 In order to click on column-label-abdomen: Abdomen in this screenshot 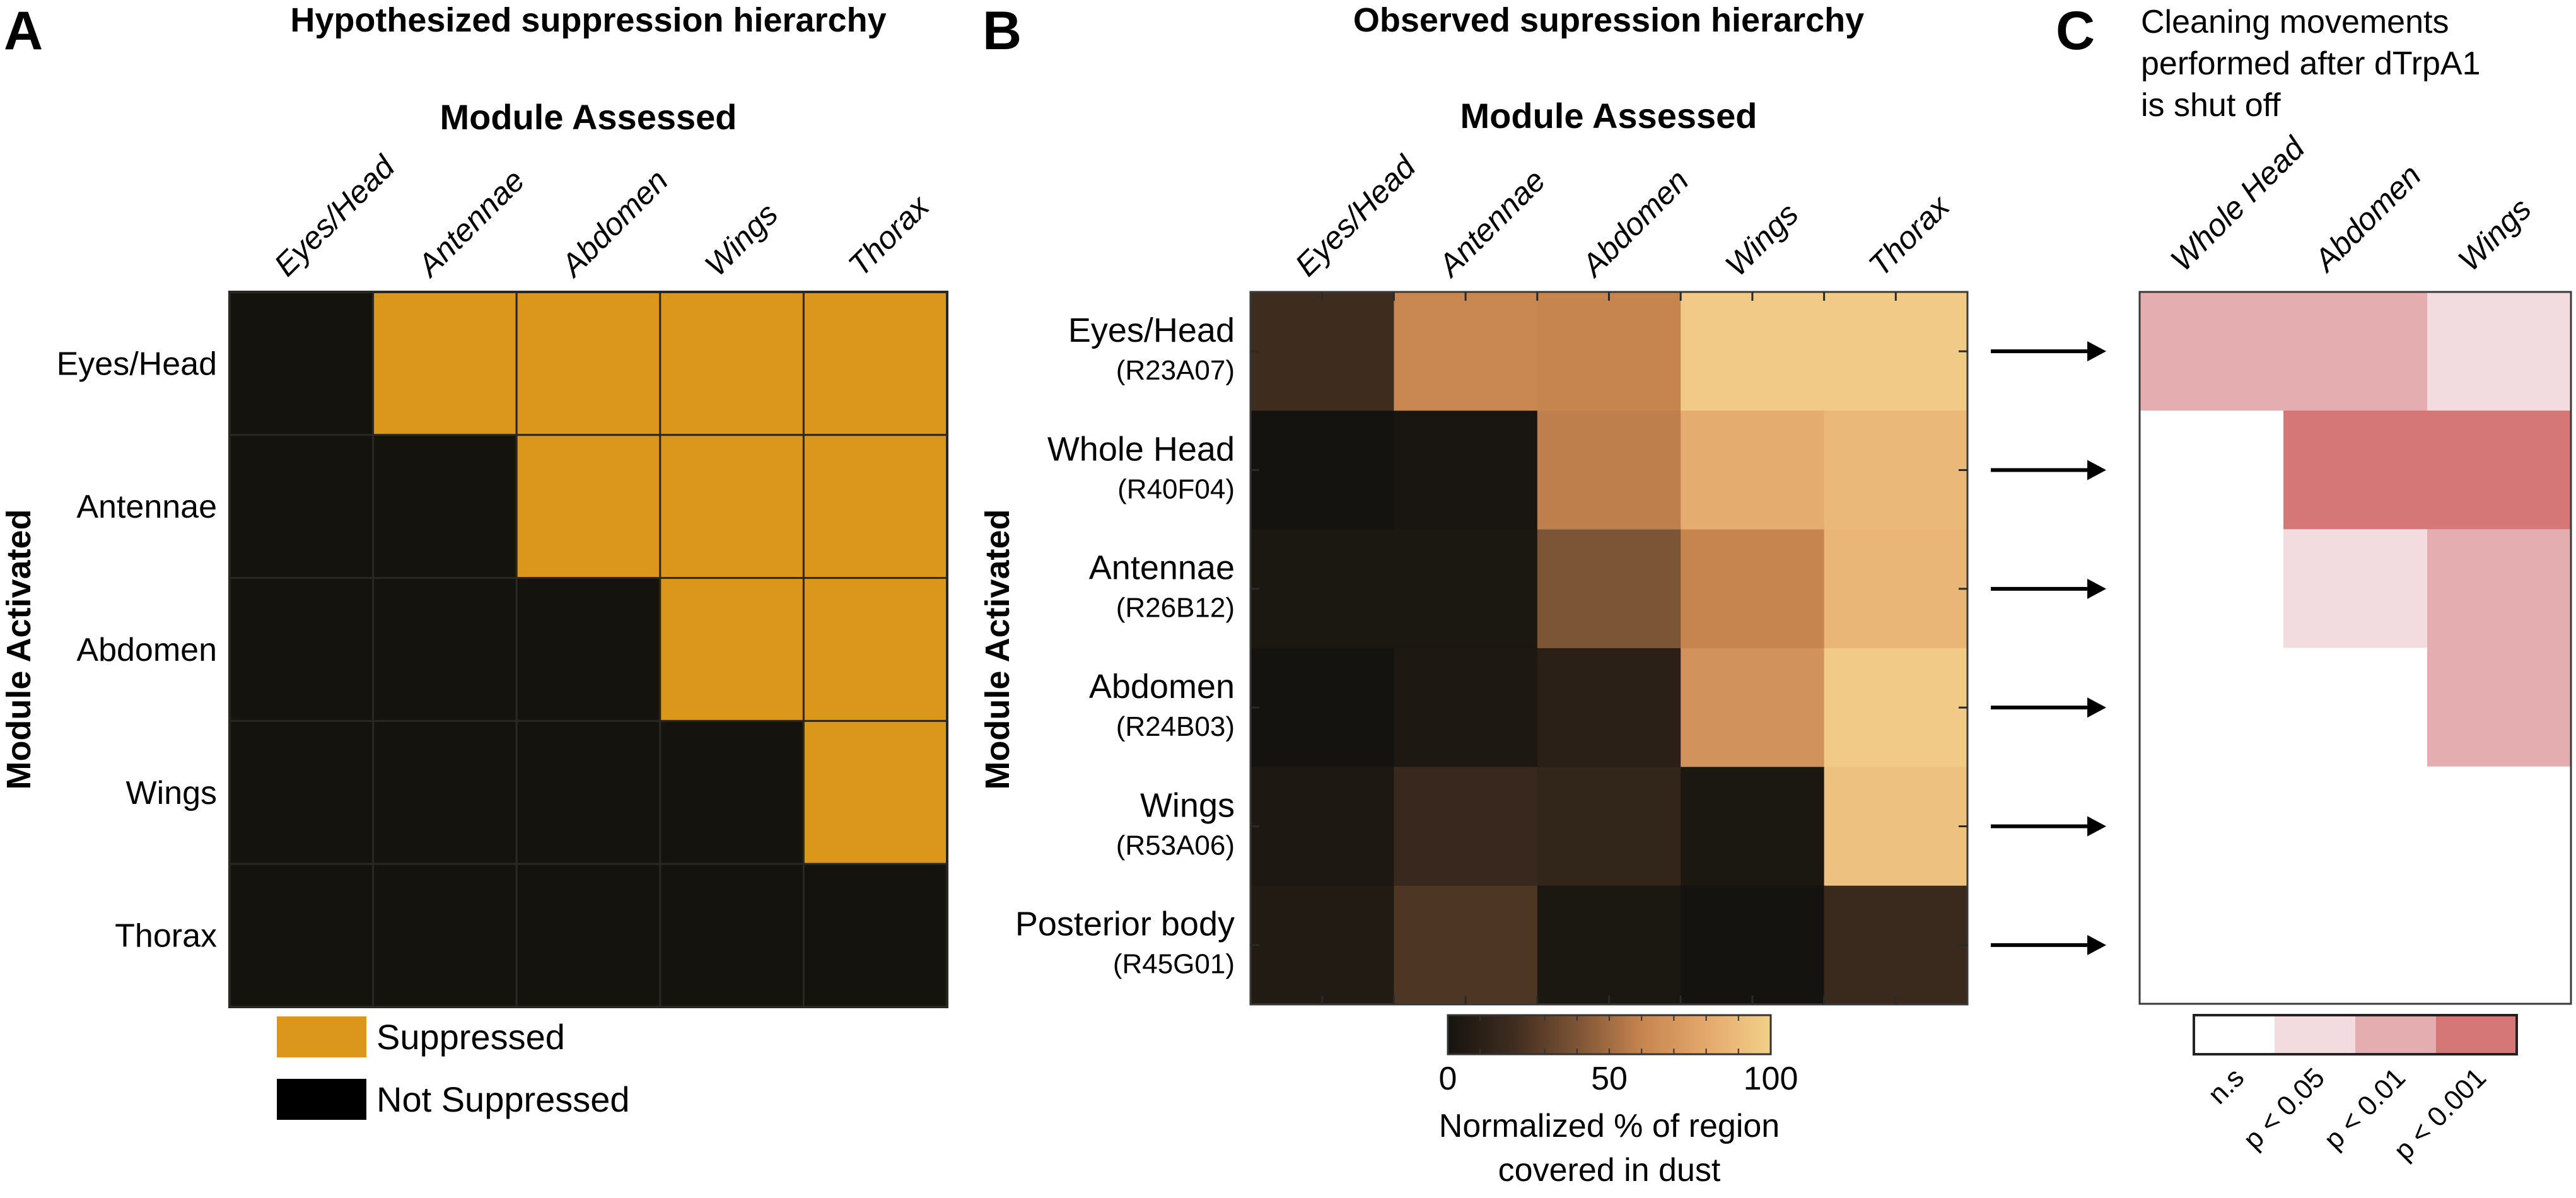, I will do `click(2367, 219)`.